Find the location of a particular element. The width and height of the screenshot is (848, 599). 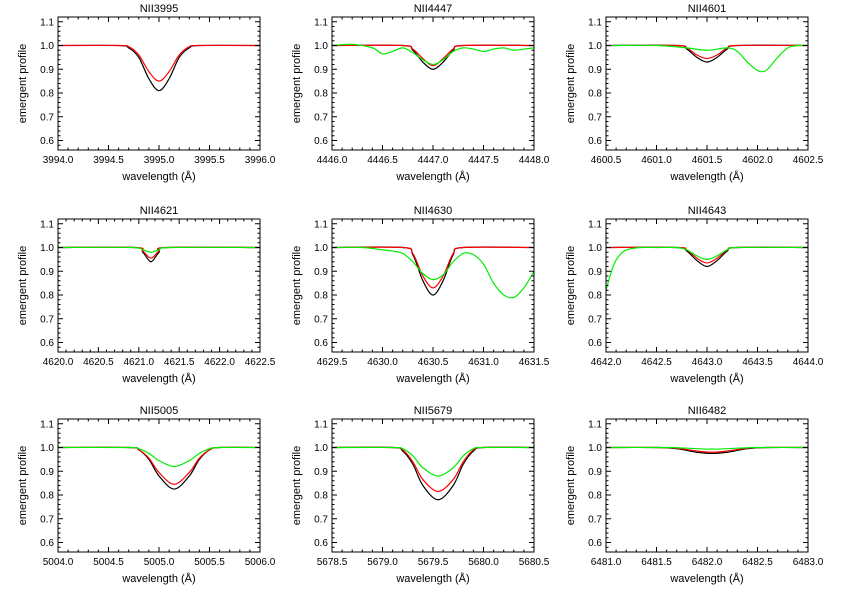

x-tick-label: 4601.0 is located at coordinates (656, 160).